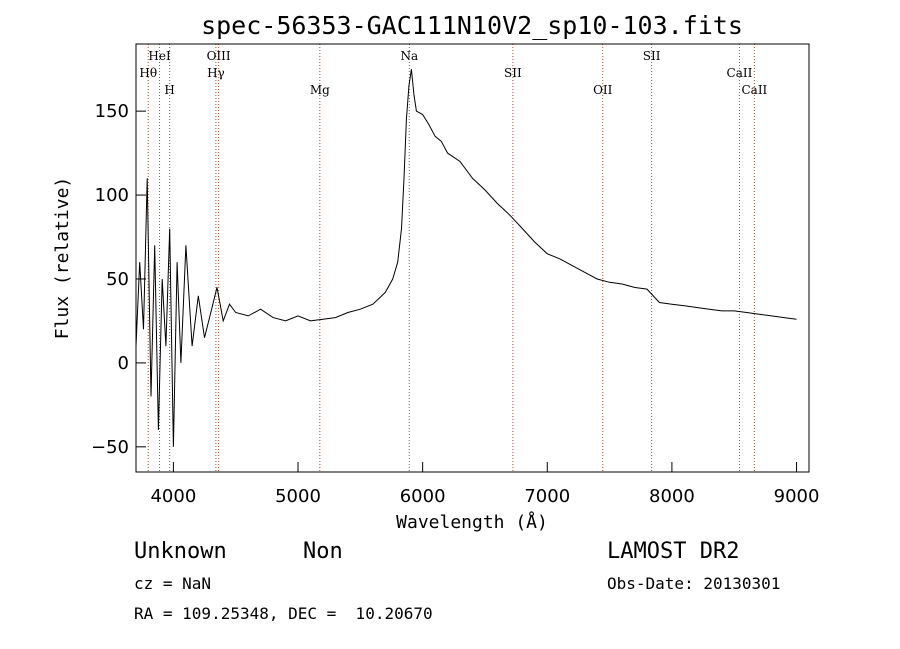 This screenshot has width=900, height=649. Describe the element at coordinates (453, 73) in the screenshot. I see `emission-line-labels: HeI Hθ H OIII Hγ Mg Na SII OII SII CaII CaII` at that location.